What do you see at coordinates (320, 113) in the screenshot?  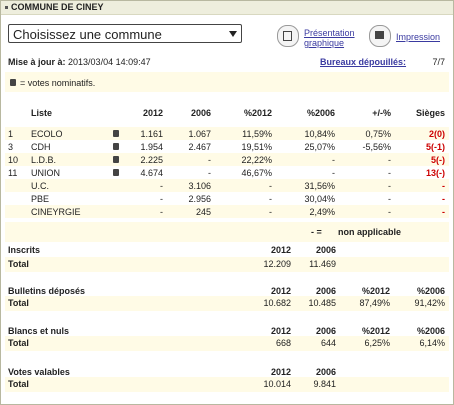 I see `col-p2006: %2006` at bounding box center [320, 113].